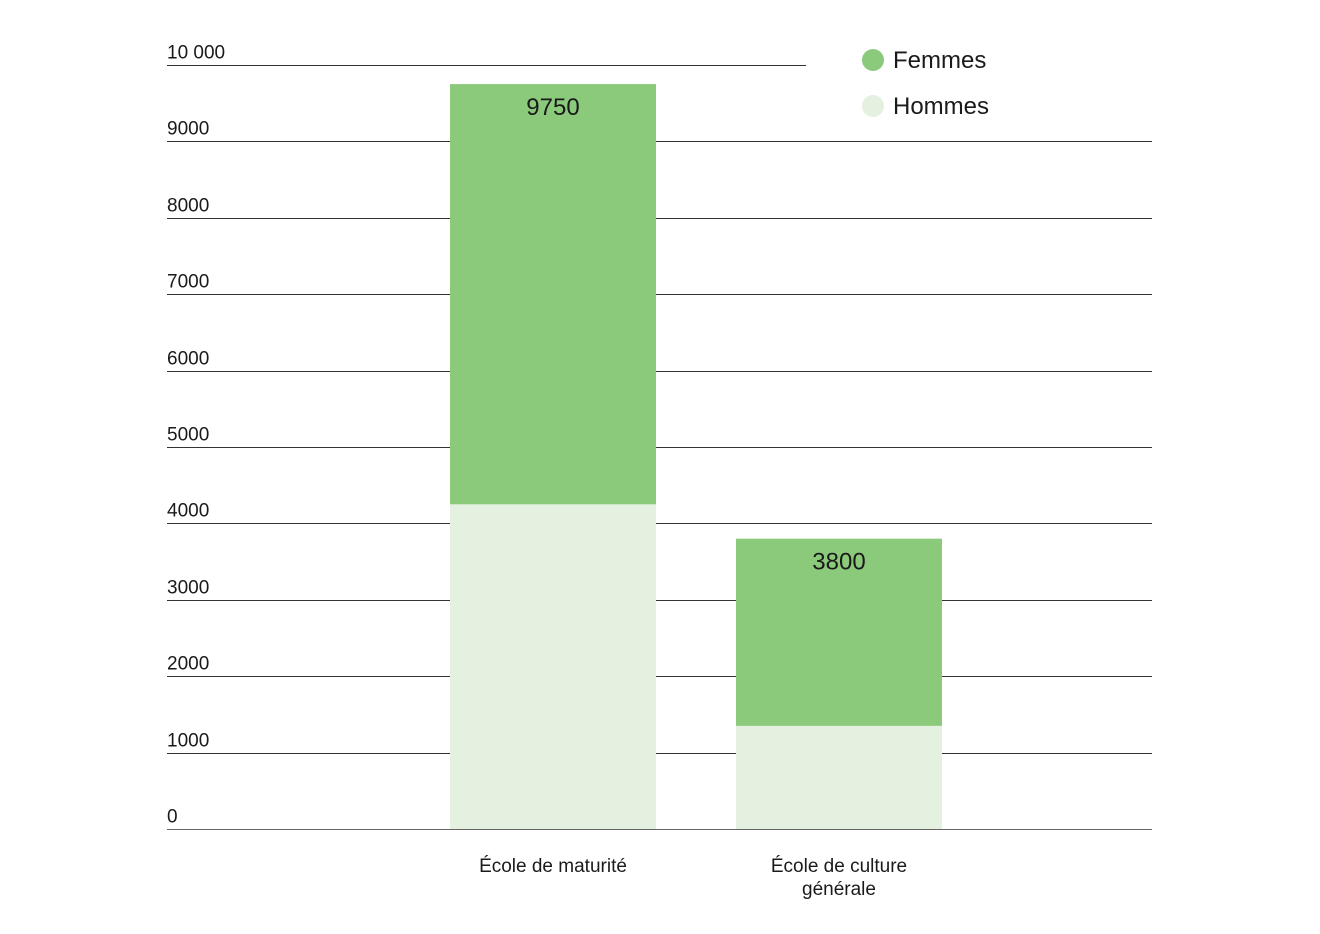 This screenshot has width=1320, height=934. Describe the element at coordinates (188, 282) in the screenshot. I see `y-tick-label: 7000` at that location.